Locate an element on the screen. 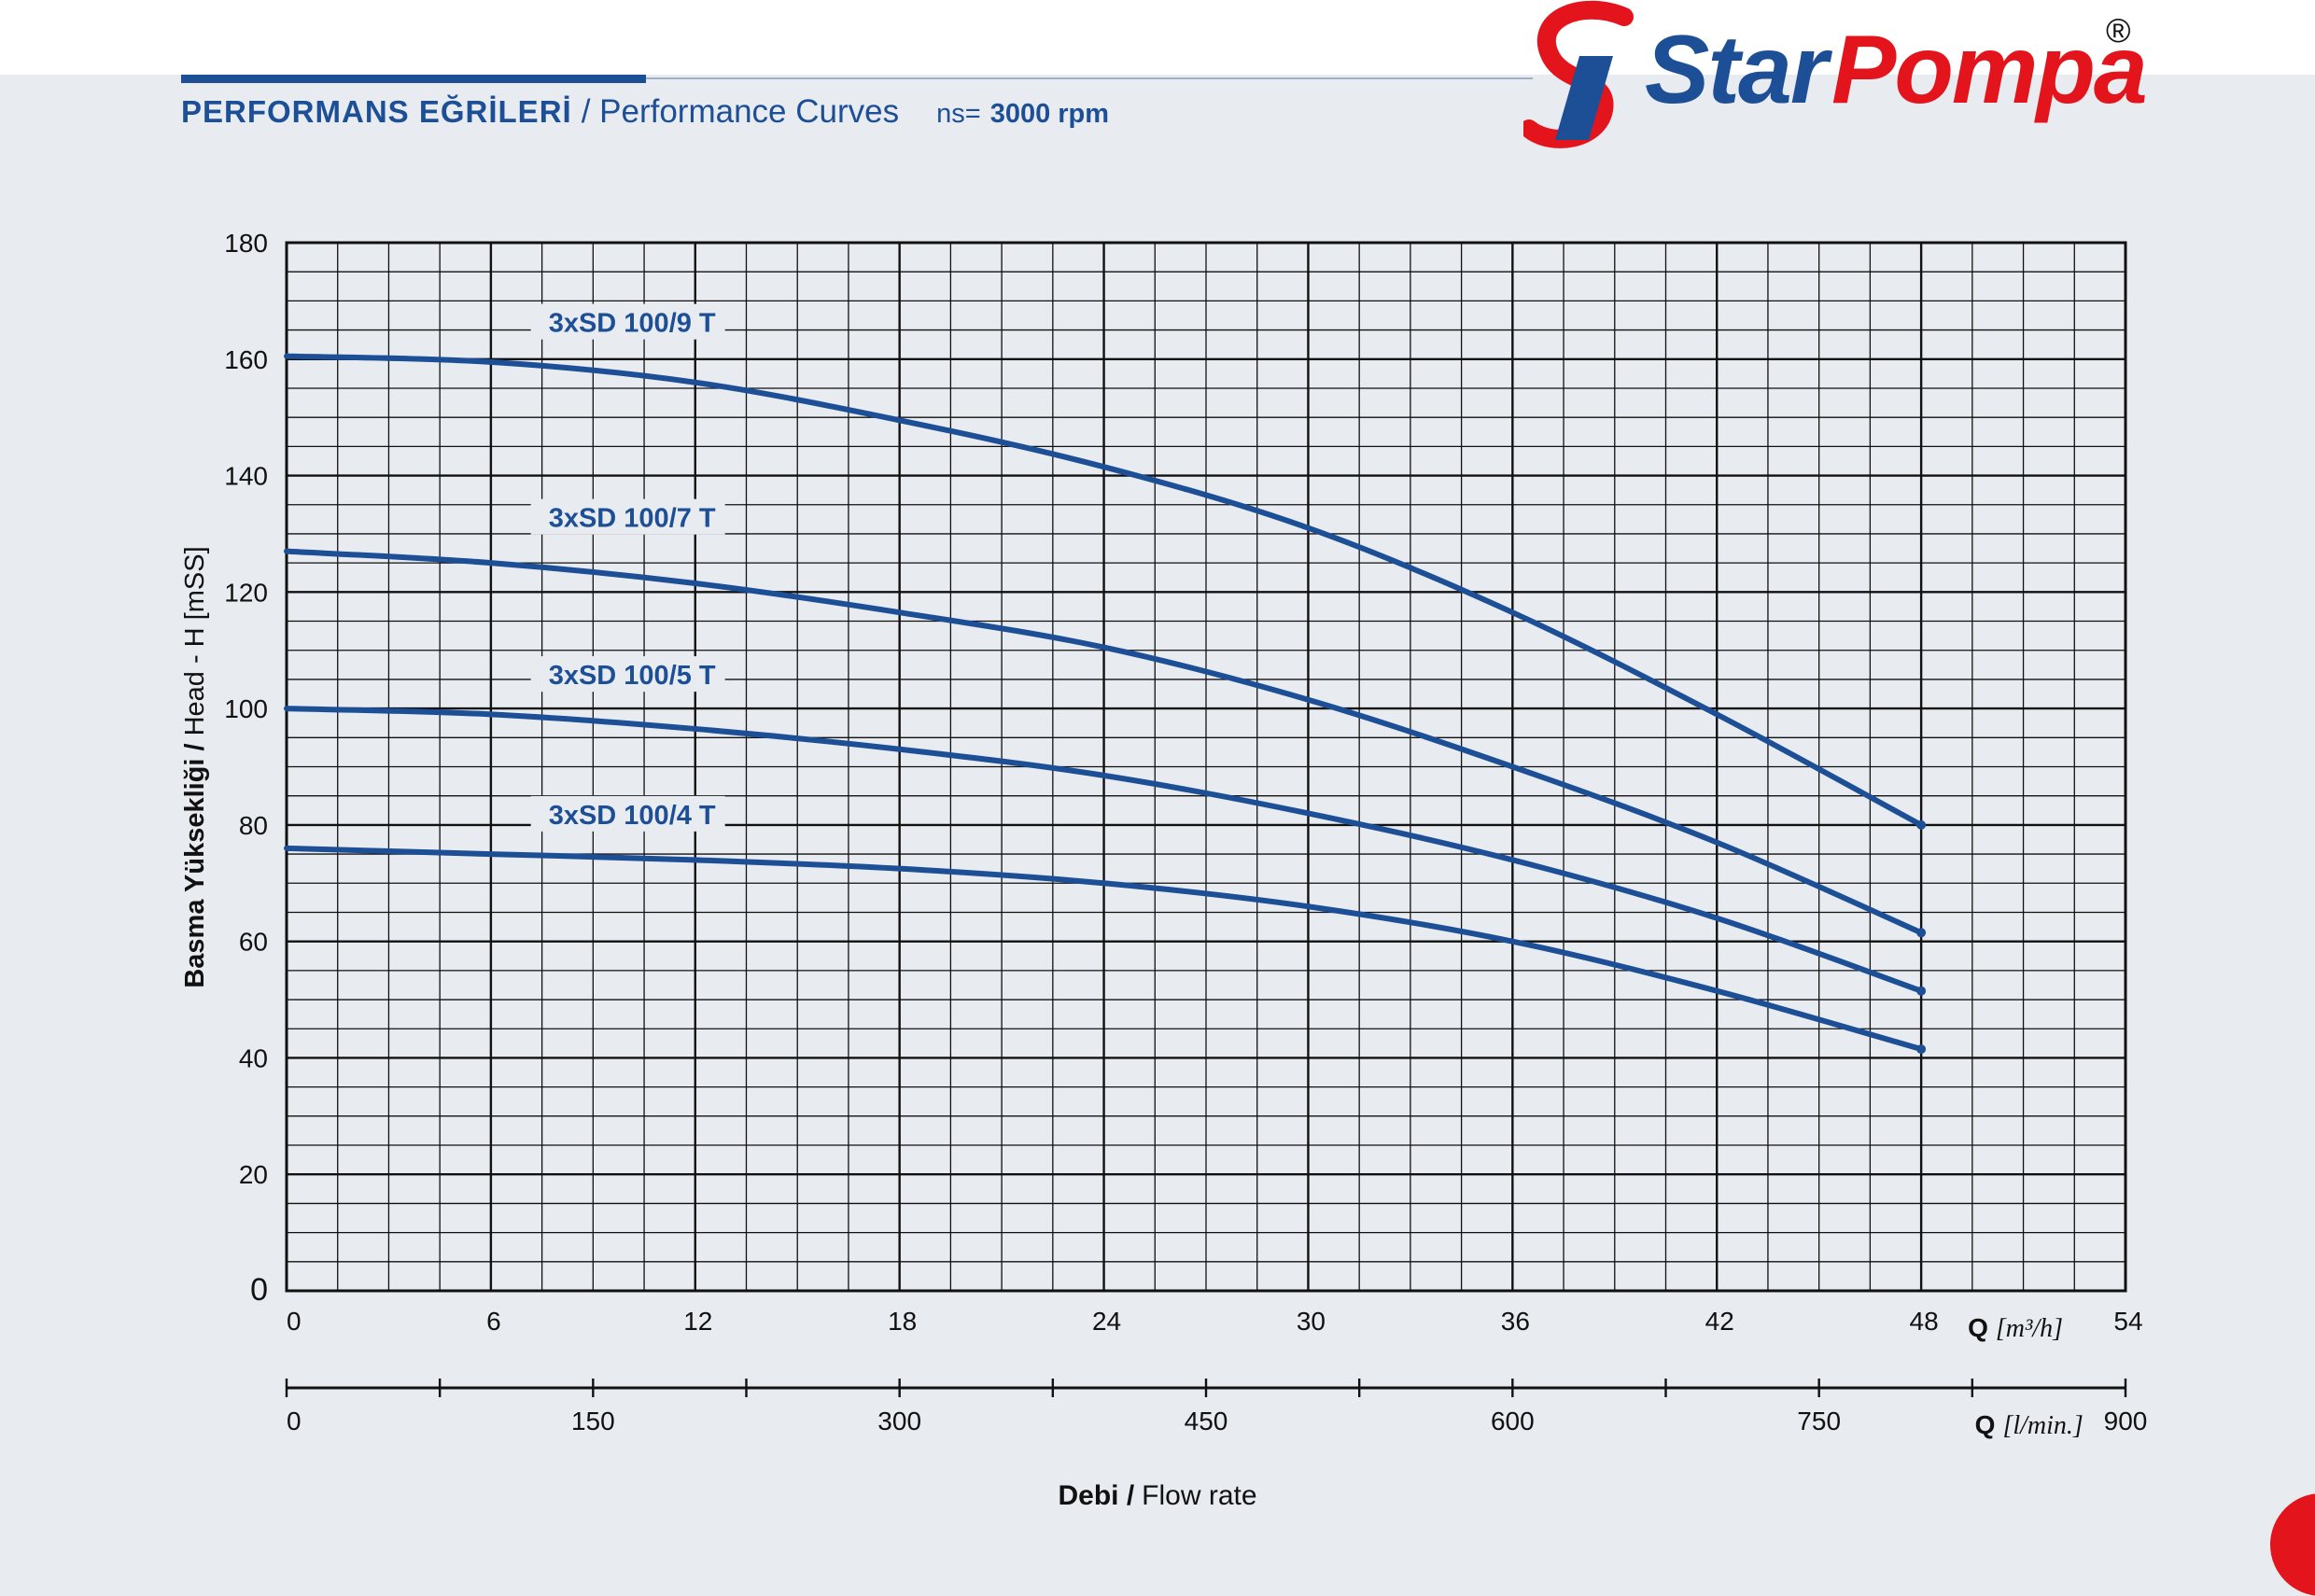  x-tick-label: 42 is located at coordinates (1720, 1321).